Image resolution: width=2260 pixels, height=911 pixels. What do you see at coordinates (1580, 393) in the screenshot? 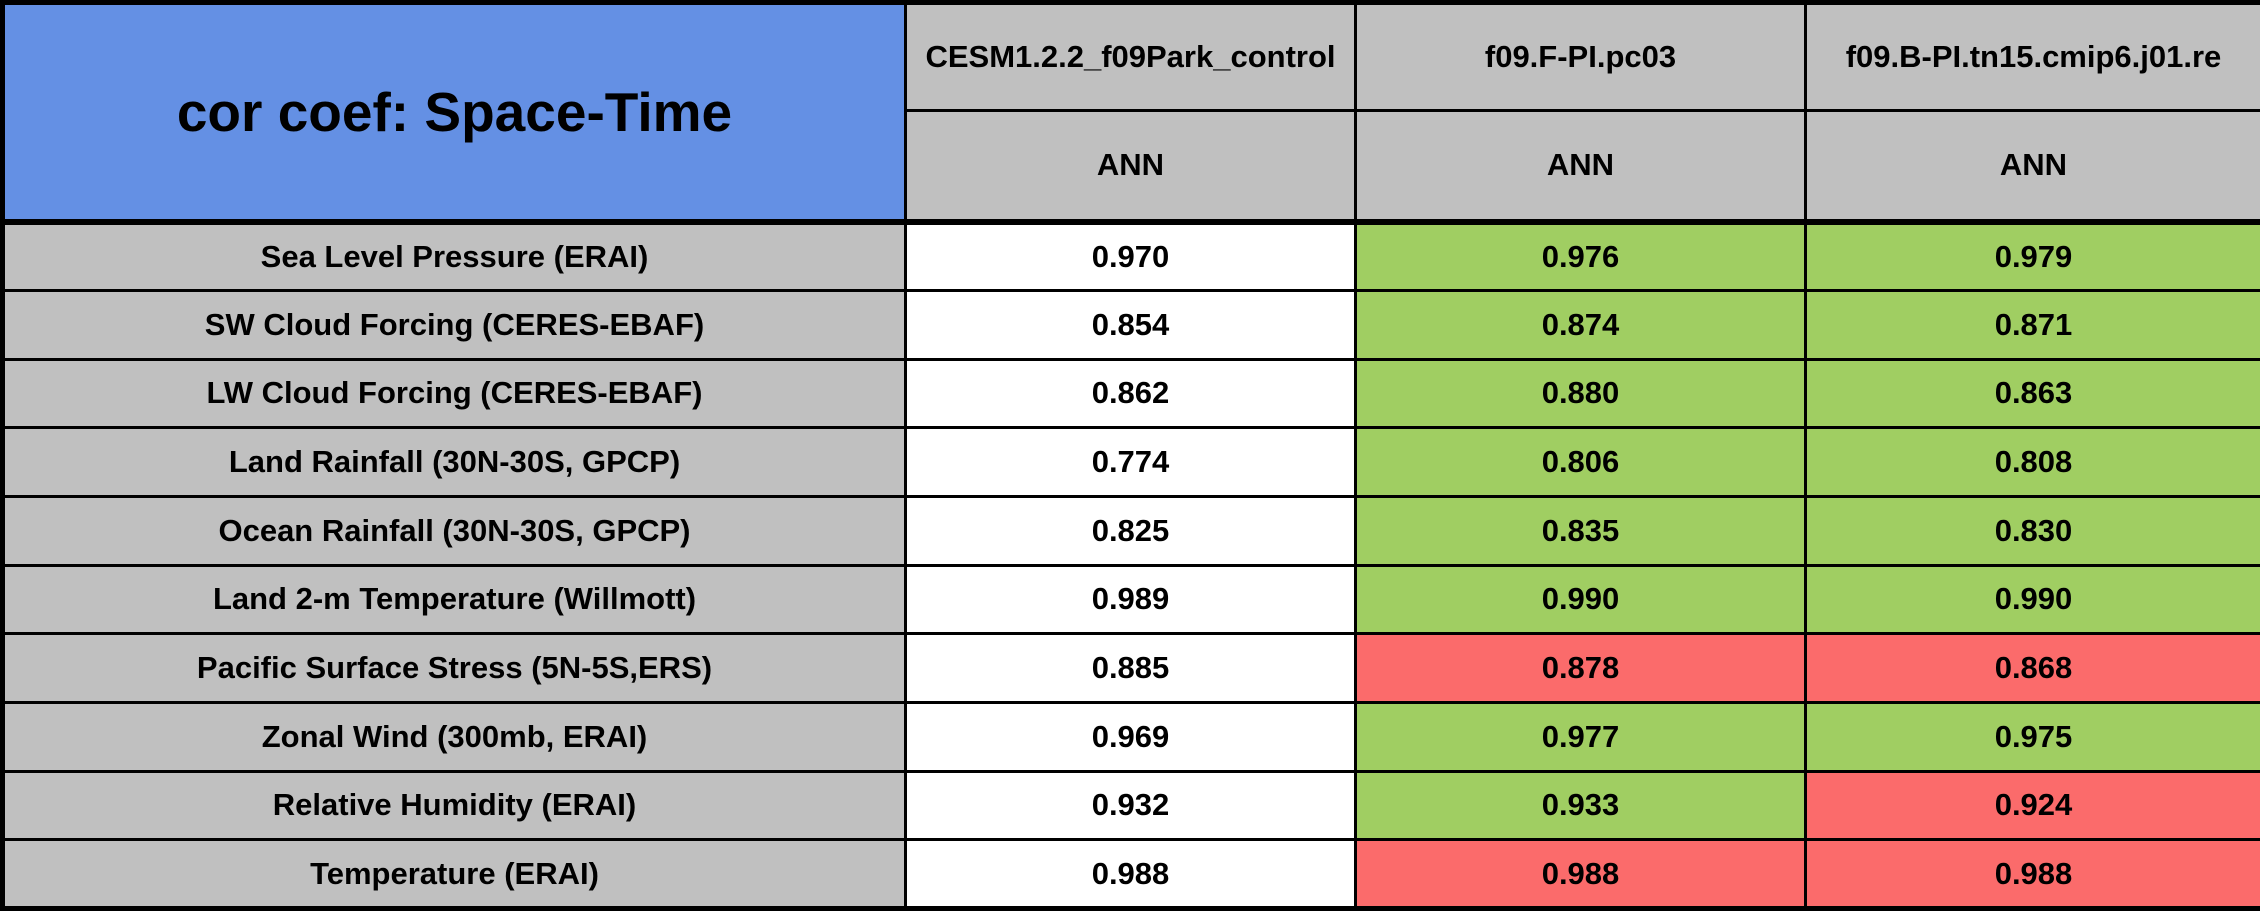
I see `correlation-value-cell: 0.880` at bounding box center [1580, 393].